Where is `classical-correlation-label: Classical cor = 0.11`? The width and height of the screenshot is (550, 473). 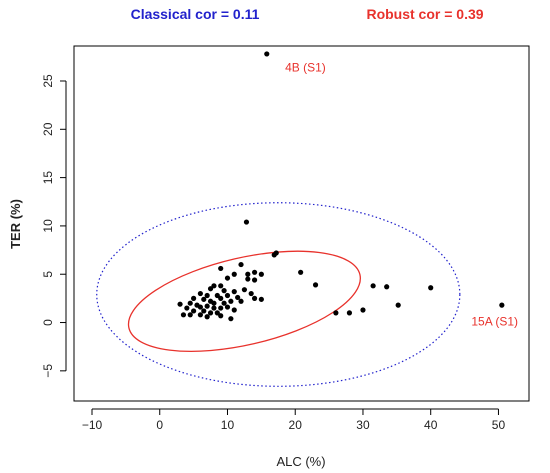 classical-correlation-label: Classical cor = 0.11 is located at coordinates (195, 14).